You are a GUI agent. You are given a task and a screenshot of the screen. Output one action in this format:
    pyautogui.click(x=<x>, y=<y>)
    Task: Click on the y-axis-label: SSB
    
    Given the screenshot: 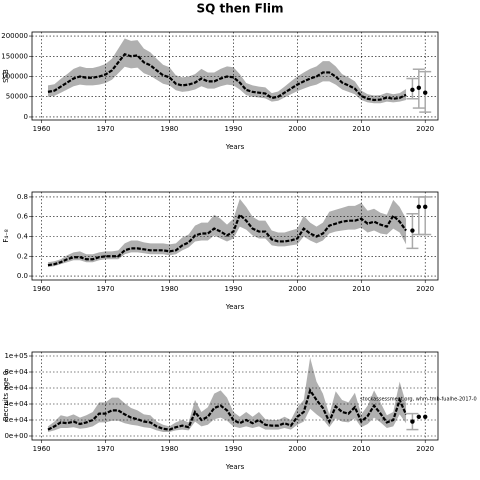 What is the action you would take?
    pyautogui.click(x=6, y=76)
    